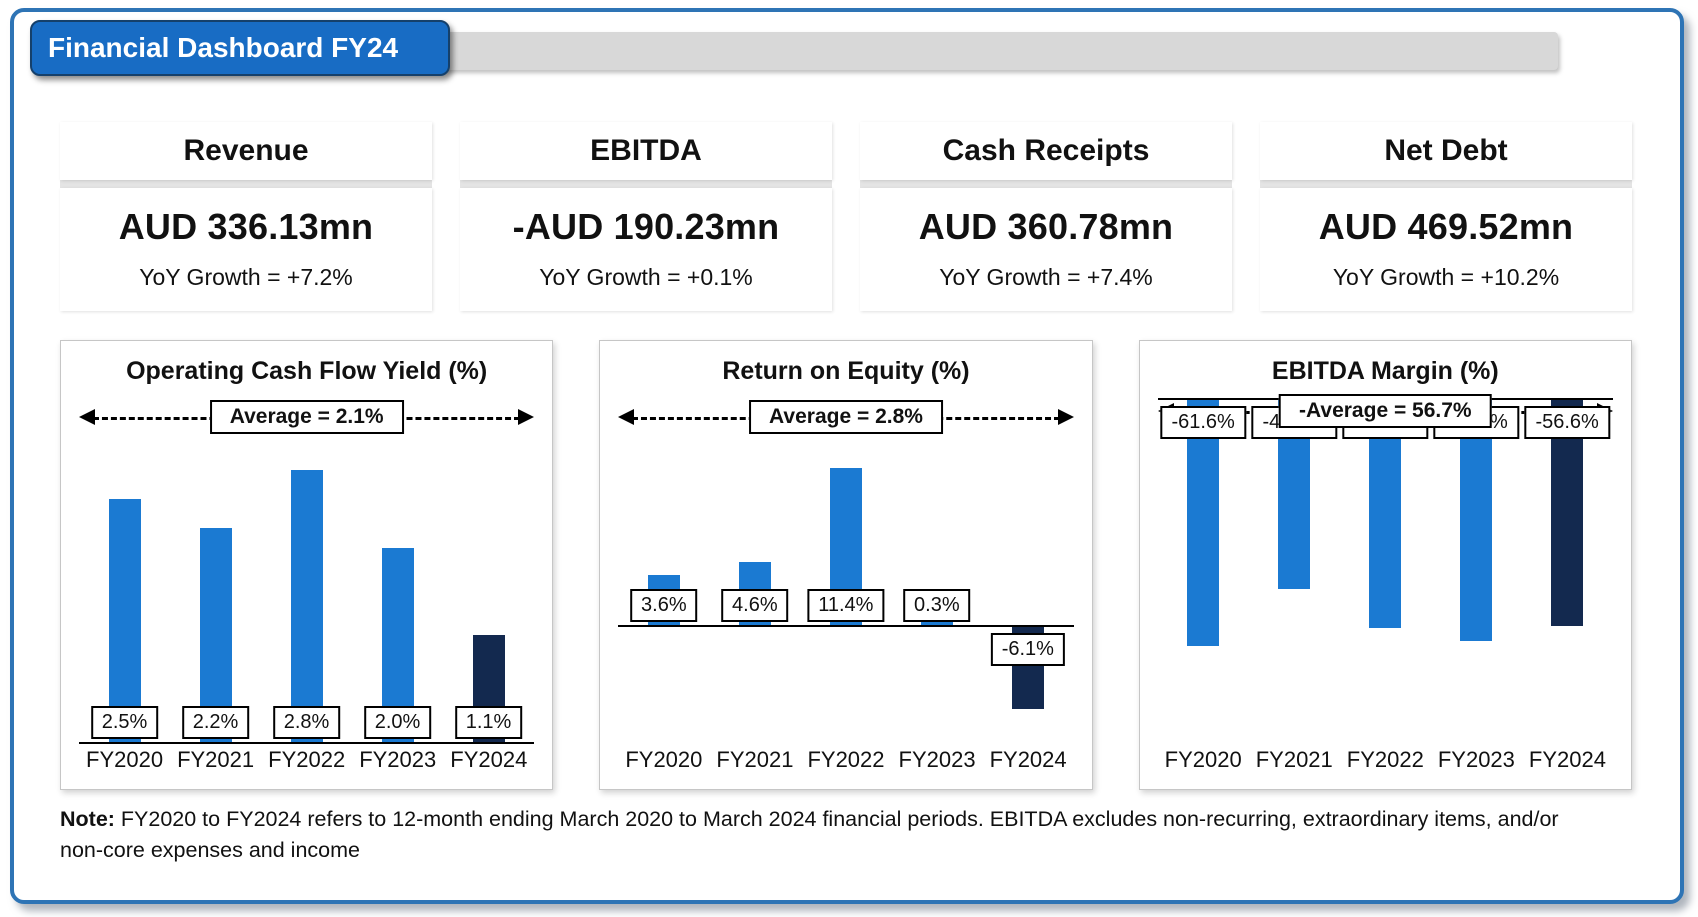 The image size is (1698, 917). I want to click on data-label-FY2024: 1.1%, so click(488, 722).